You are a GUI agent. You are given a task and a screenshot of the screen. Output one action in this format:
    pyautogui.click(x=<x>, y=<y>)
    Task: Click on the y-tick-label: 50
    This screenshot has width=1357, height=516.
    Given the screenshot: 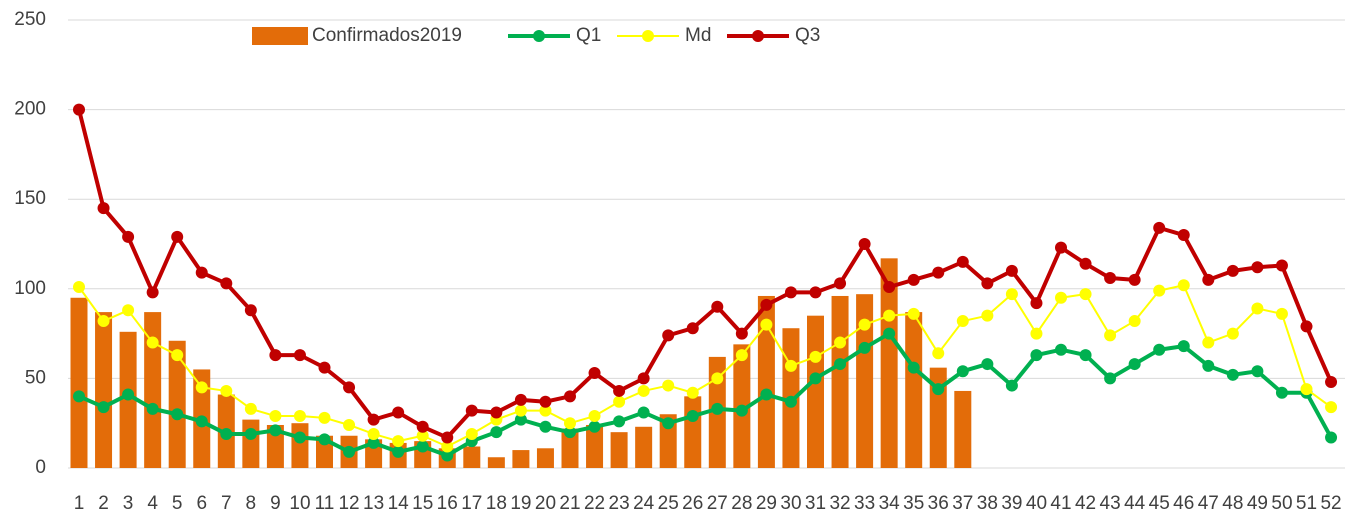 What is the action you would take?
    pyautogui.click(x=35, y=377)
    